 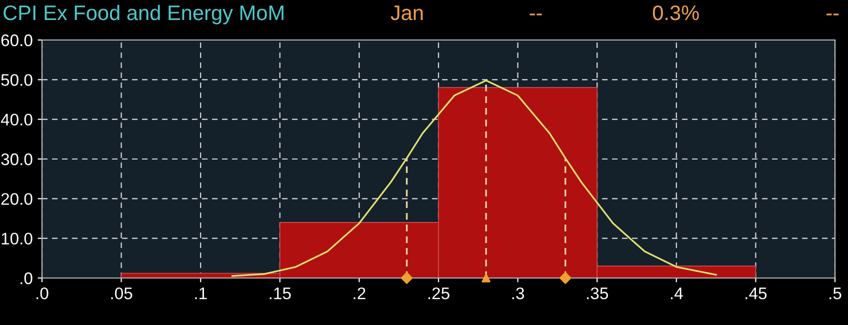 What do you see at coordinates (280, 294) in the screenshot?
I see `x-tick-label: .15` at bounding box center [280, 294].